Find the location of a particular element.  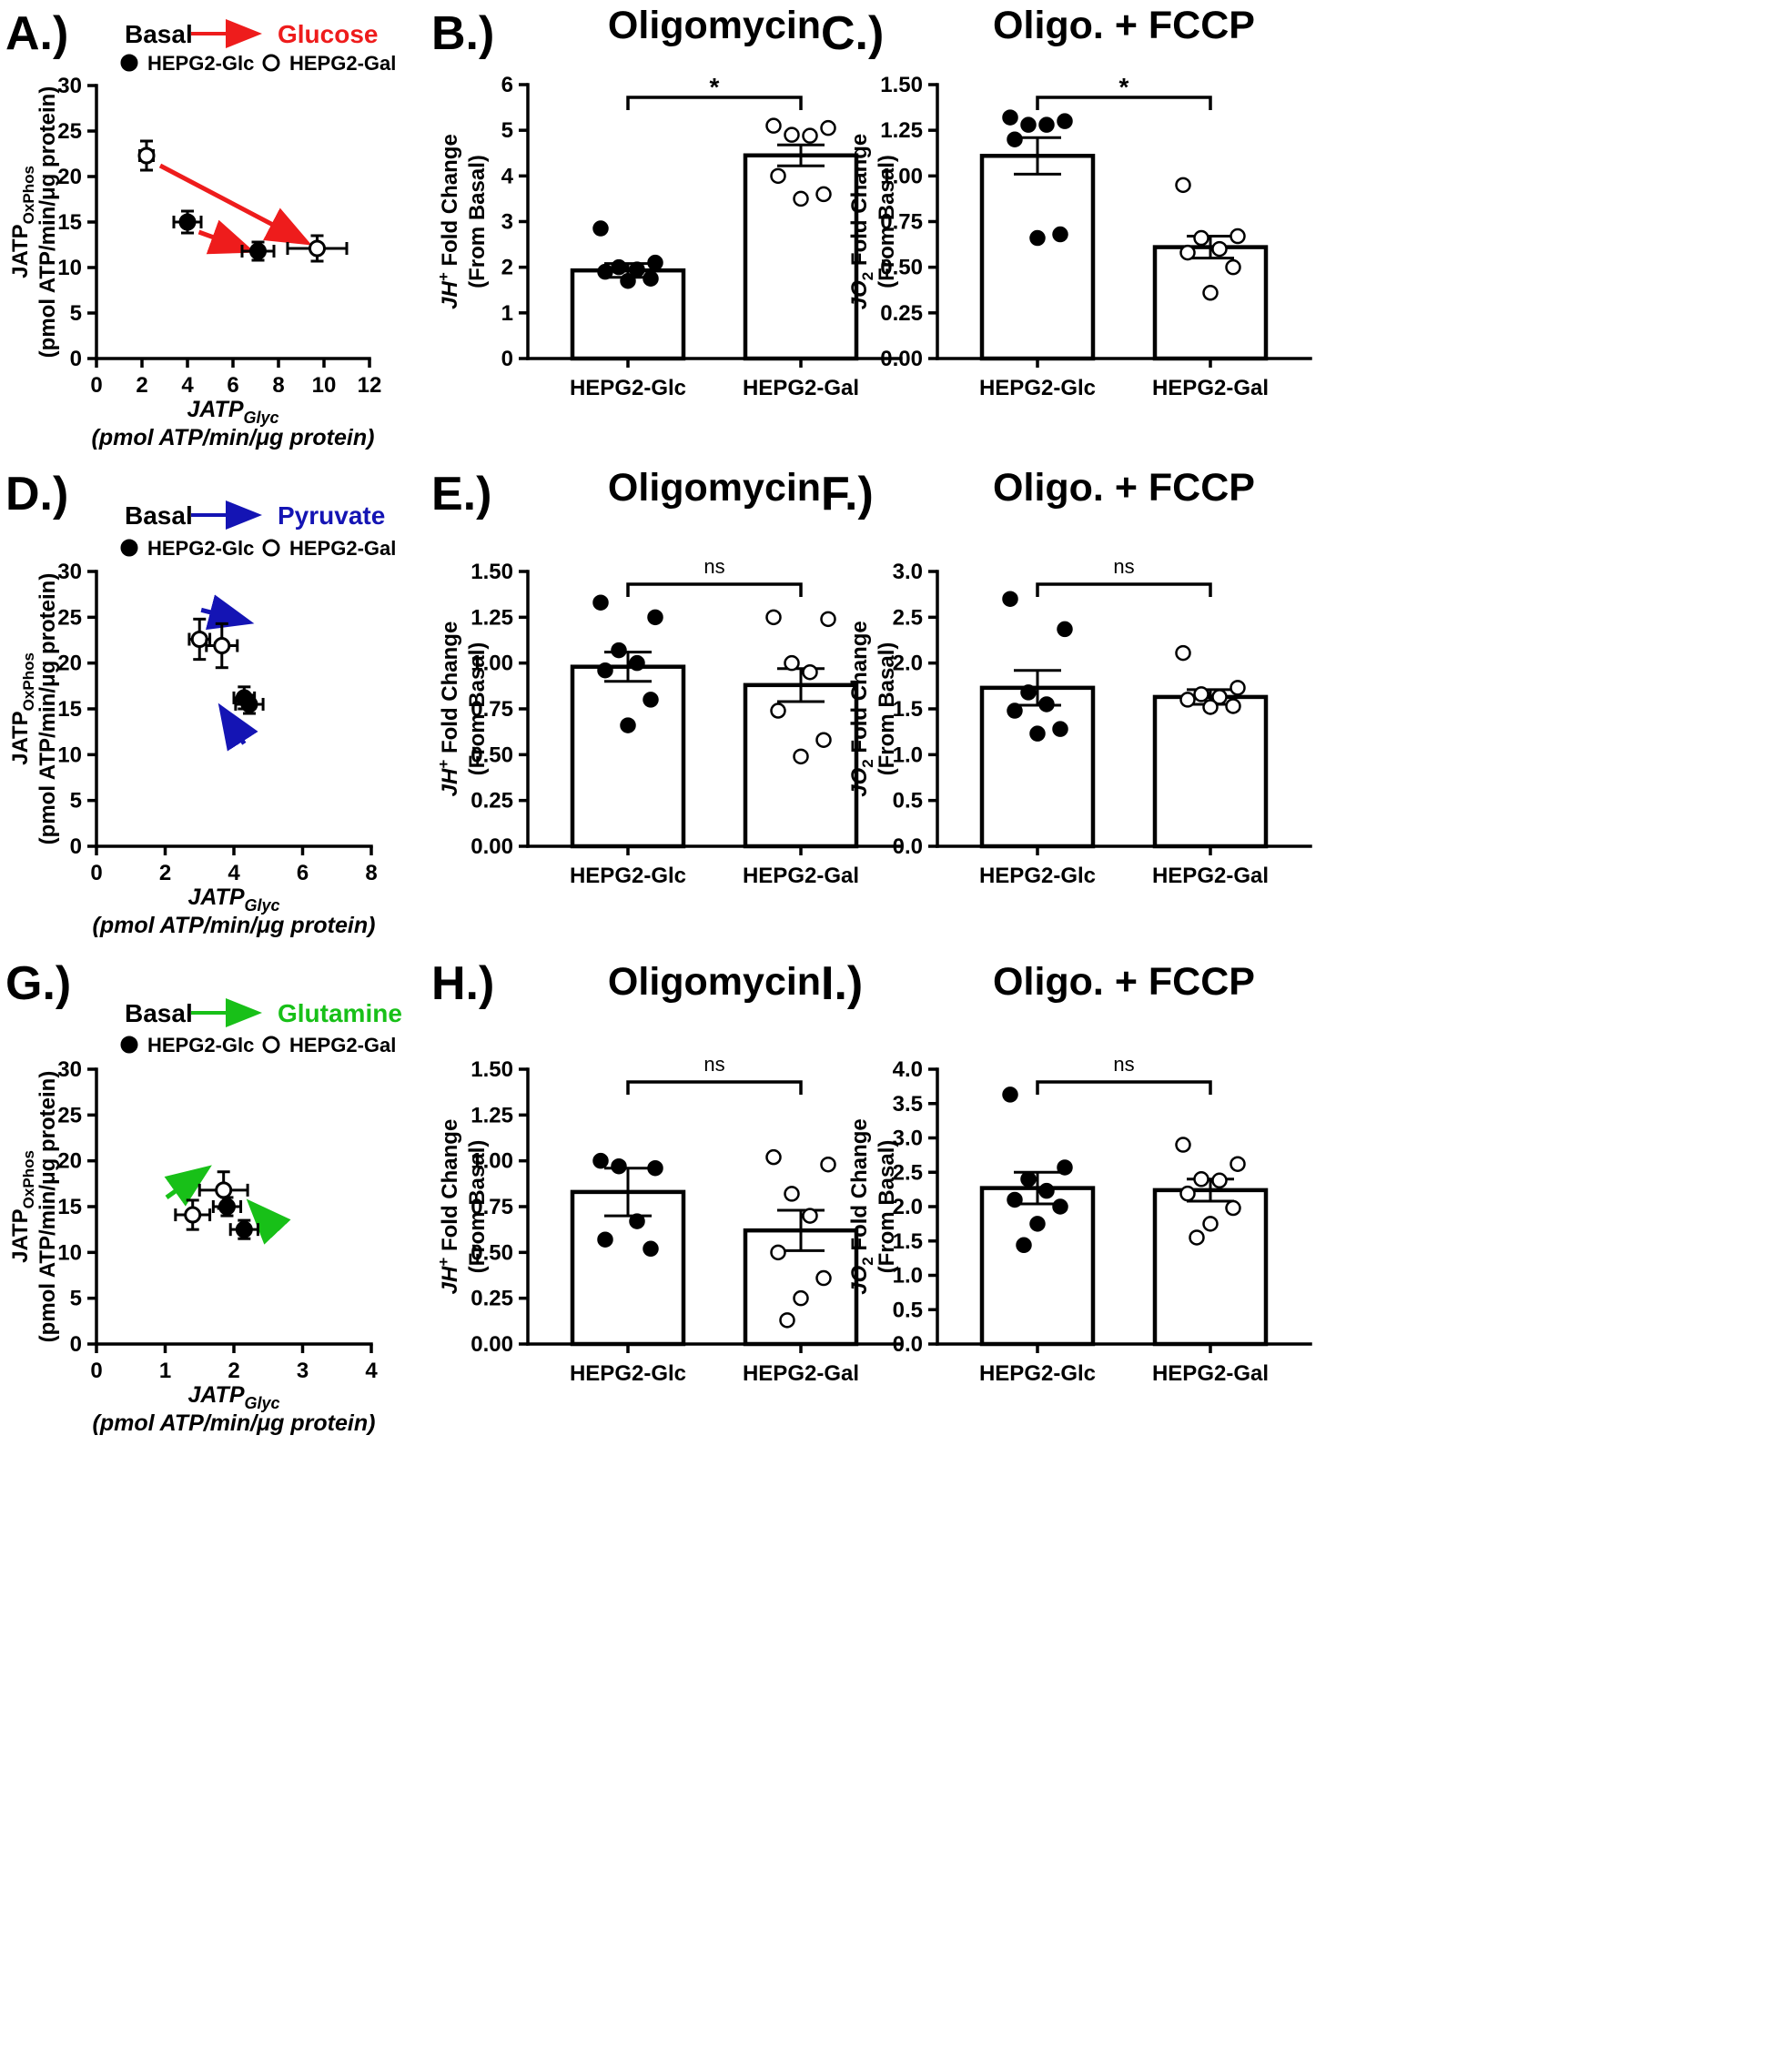

y-axis-units: (pmol ATP/min/μg protein) is located at coordinates (48, 222).